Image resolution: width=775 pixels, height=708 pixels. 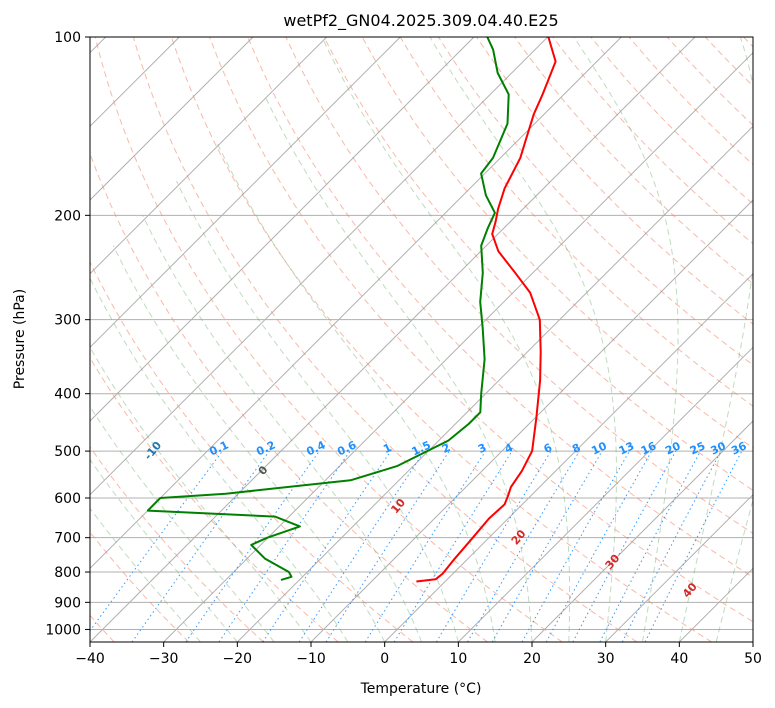 What do you see at coordinates (679, 659) in the screenshot?
I see `x-tick-label: 40` at bounding box center [679, 659].